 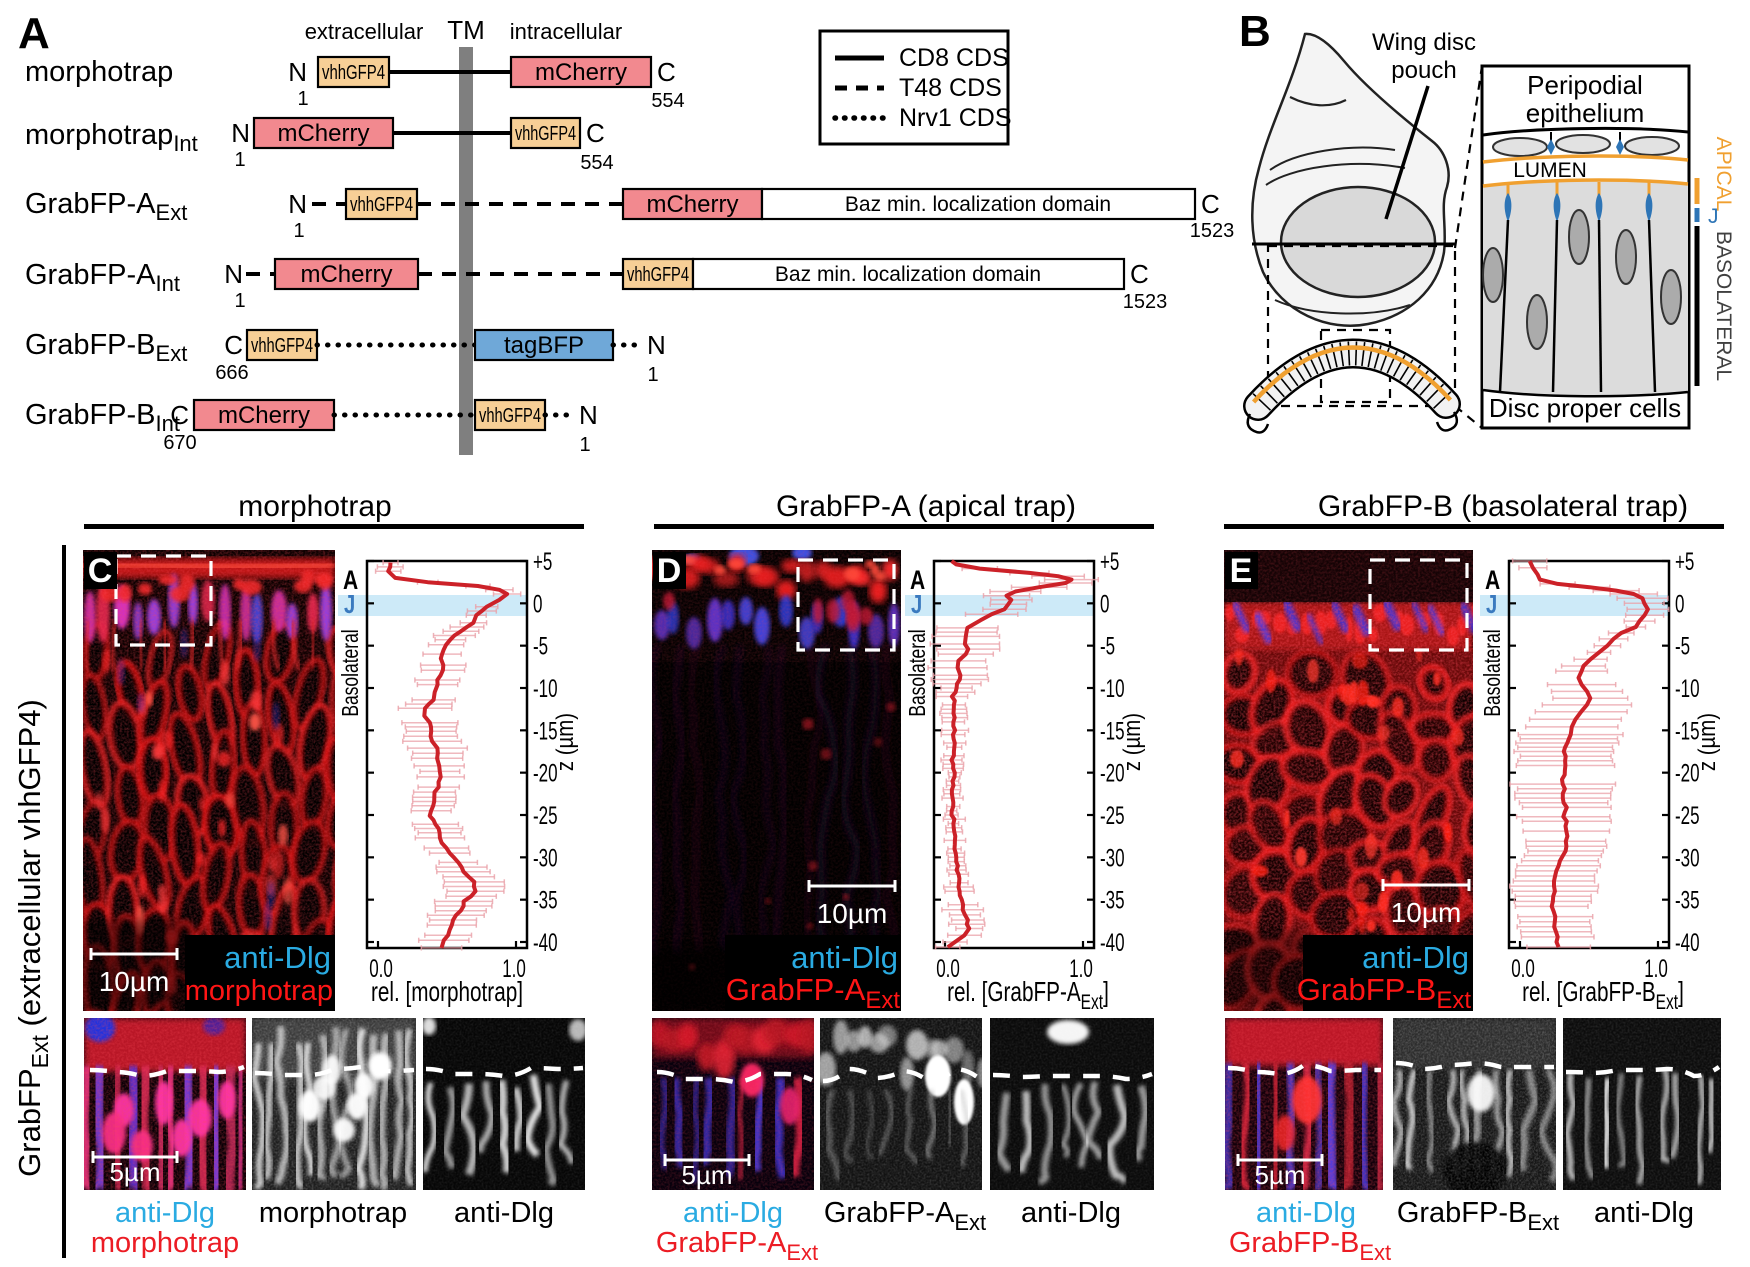 I want to click on svg-text: 666, so click(x=231, y=373).